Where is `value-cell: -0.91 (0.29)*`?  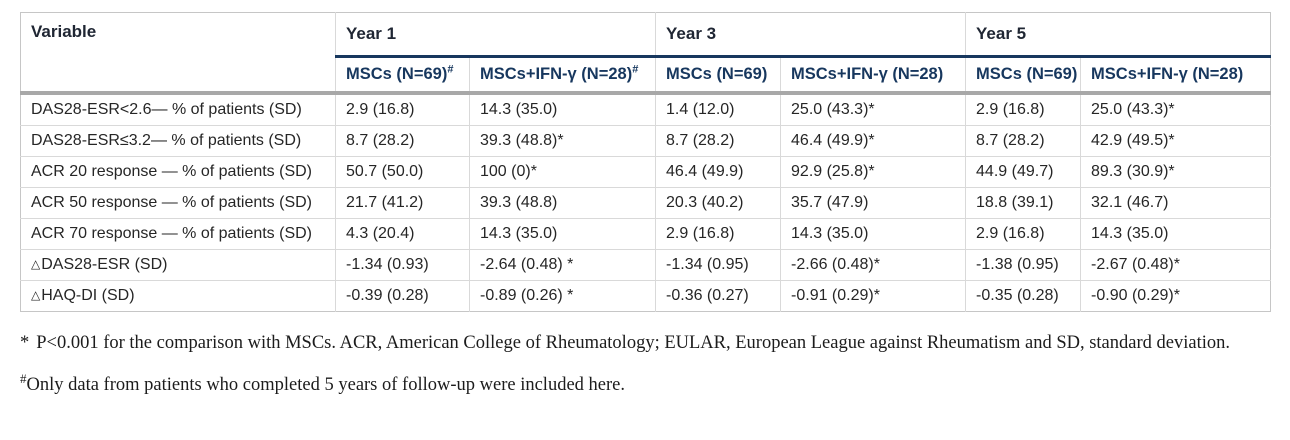
value-cell: -0.91 (0.29)* is located at coordinates (873, 296).